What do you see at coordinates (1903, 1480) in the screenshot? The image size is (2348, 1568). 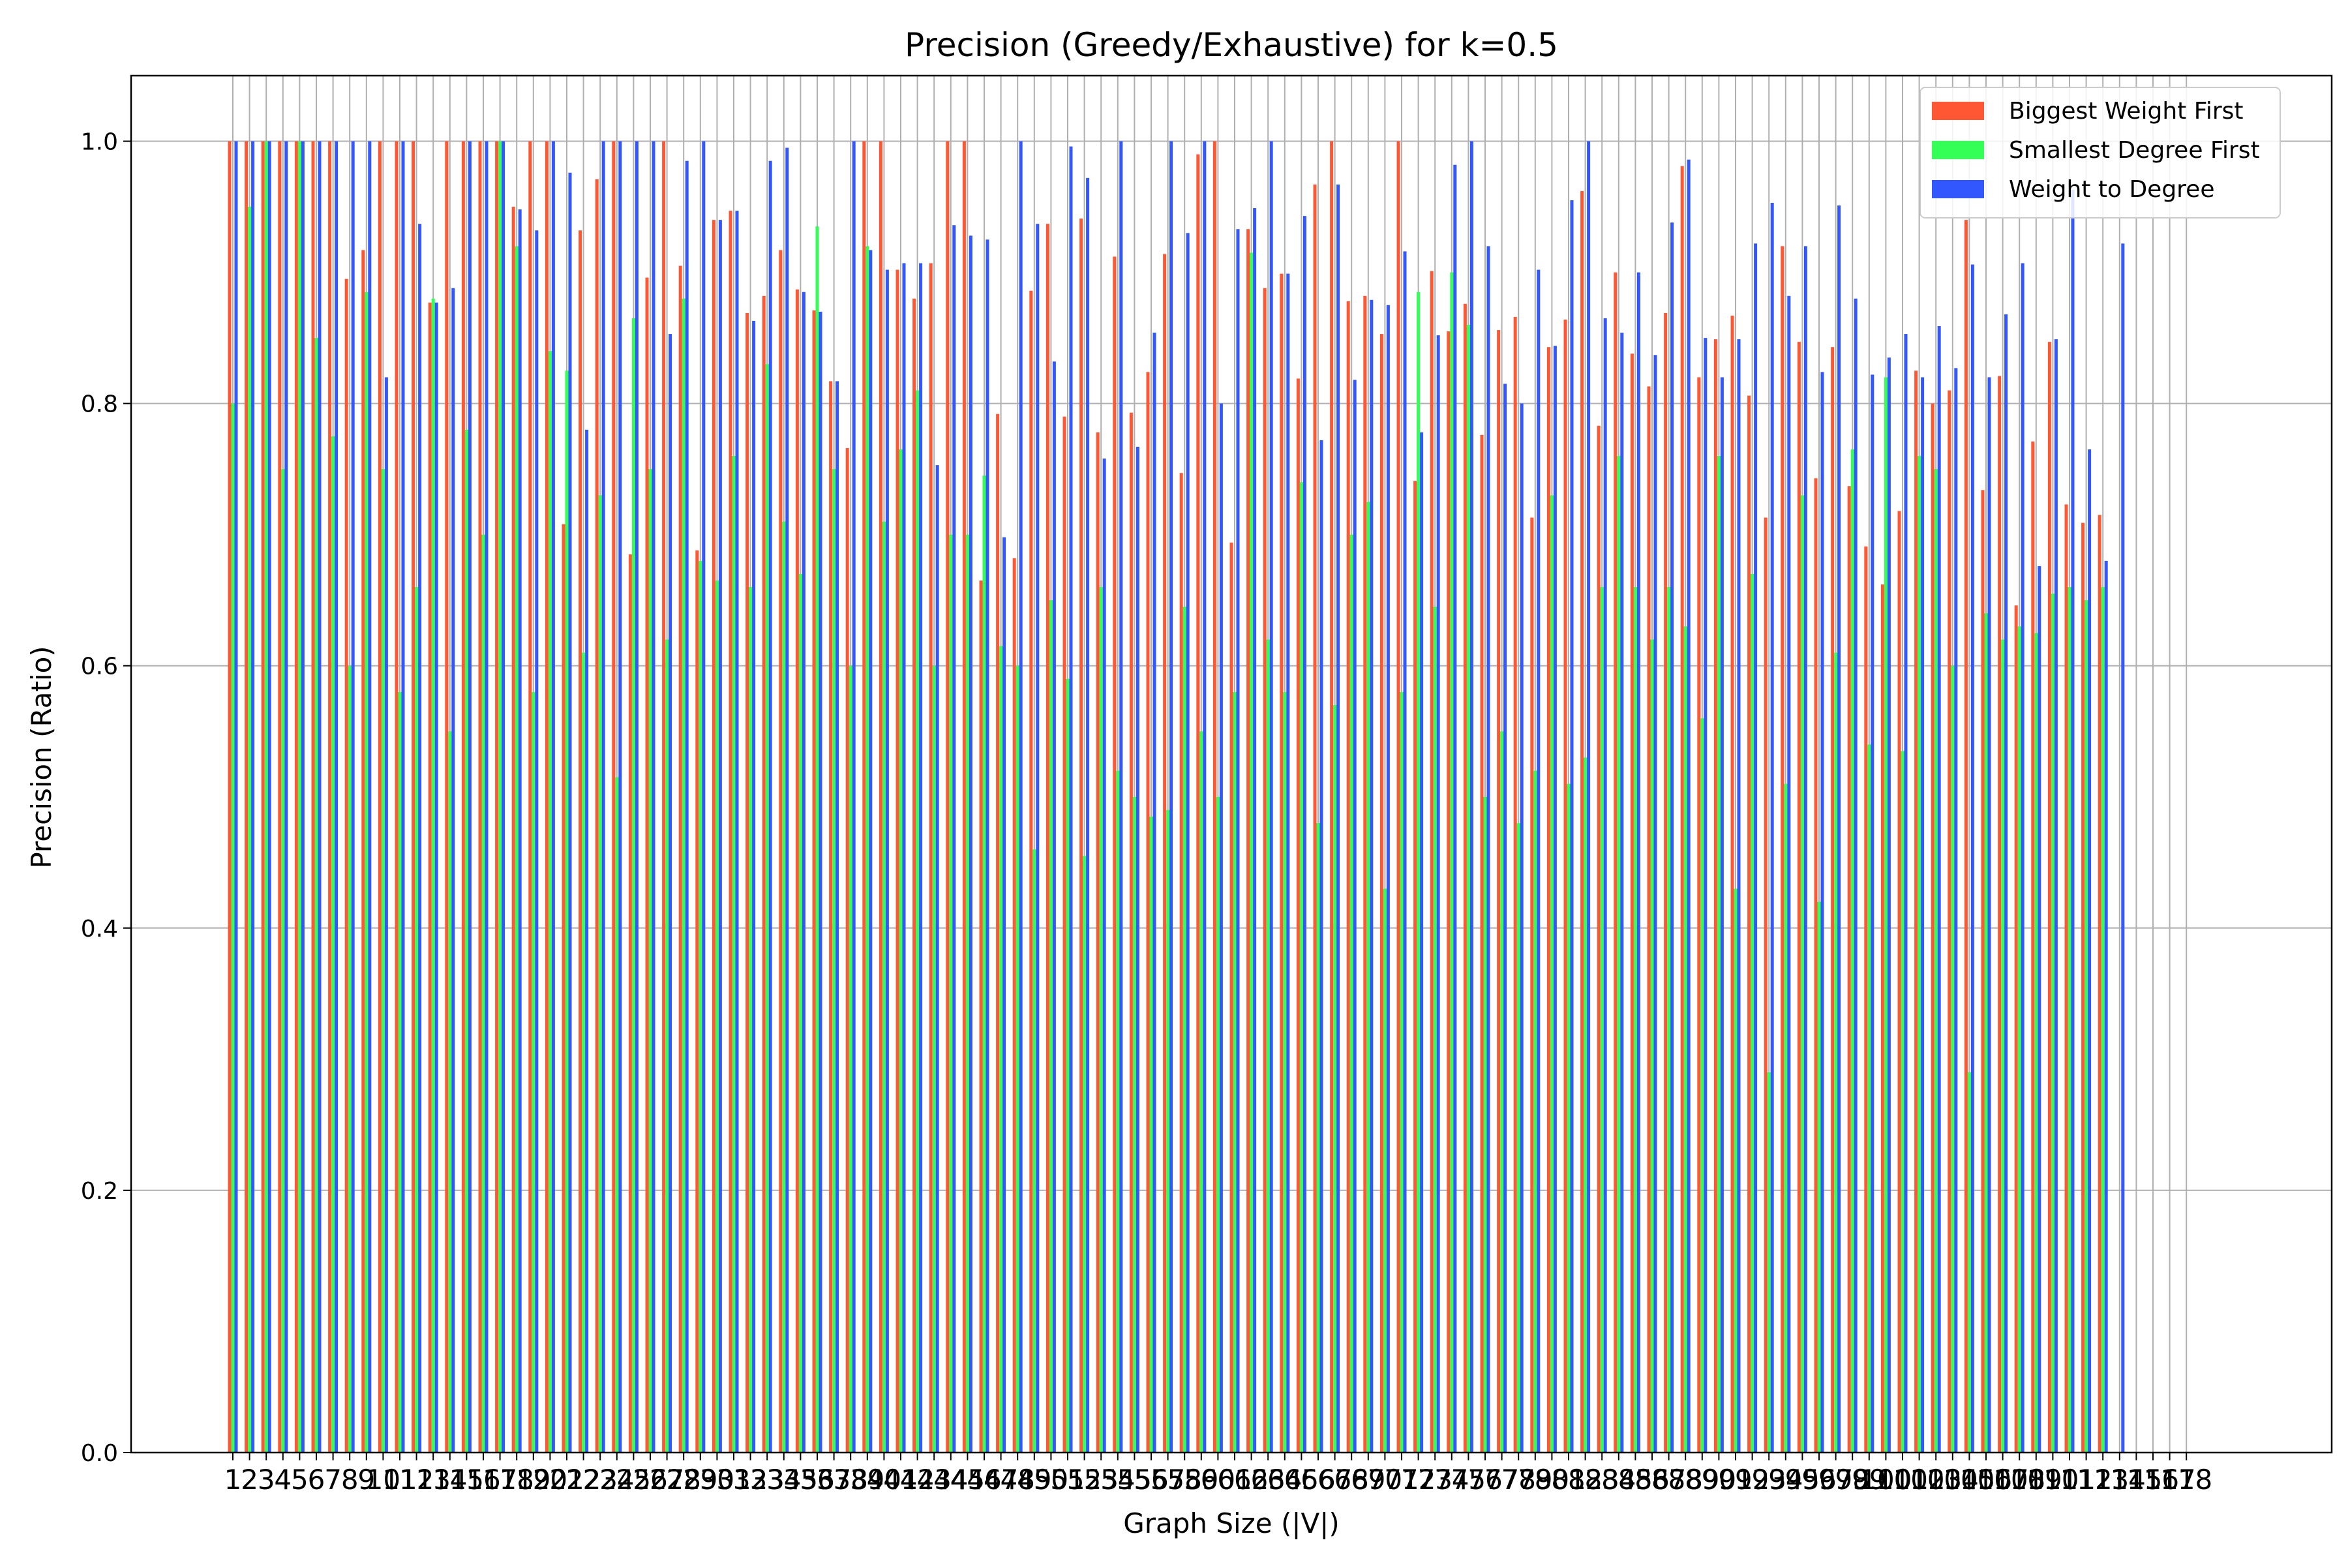 I see `x-tick-label: 101` at bounding box center [1903, 1480].